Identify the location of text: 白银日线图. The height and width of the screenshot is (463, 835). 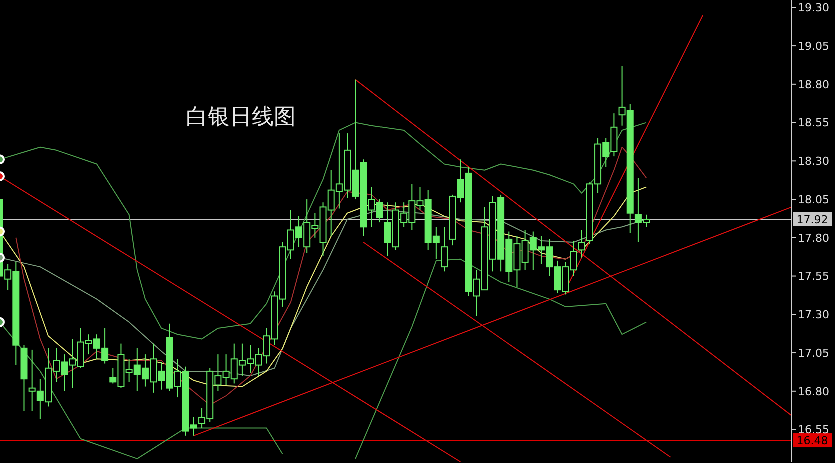
(241, 118).